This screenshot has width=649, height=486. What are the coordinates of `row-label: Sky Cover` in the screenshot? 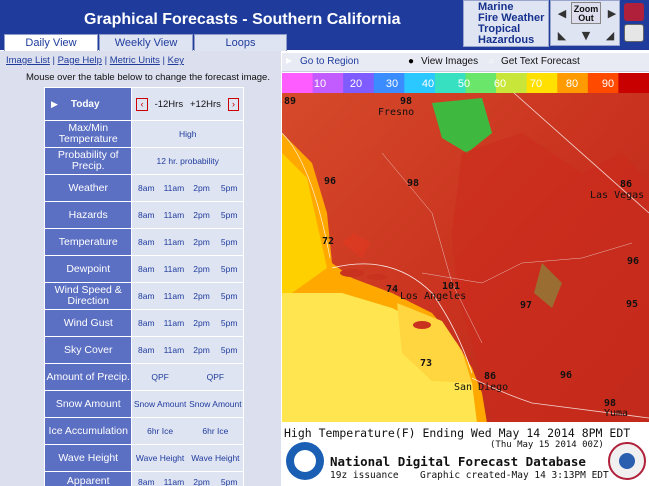 It's located at (88, 350).